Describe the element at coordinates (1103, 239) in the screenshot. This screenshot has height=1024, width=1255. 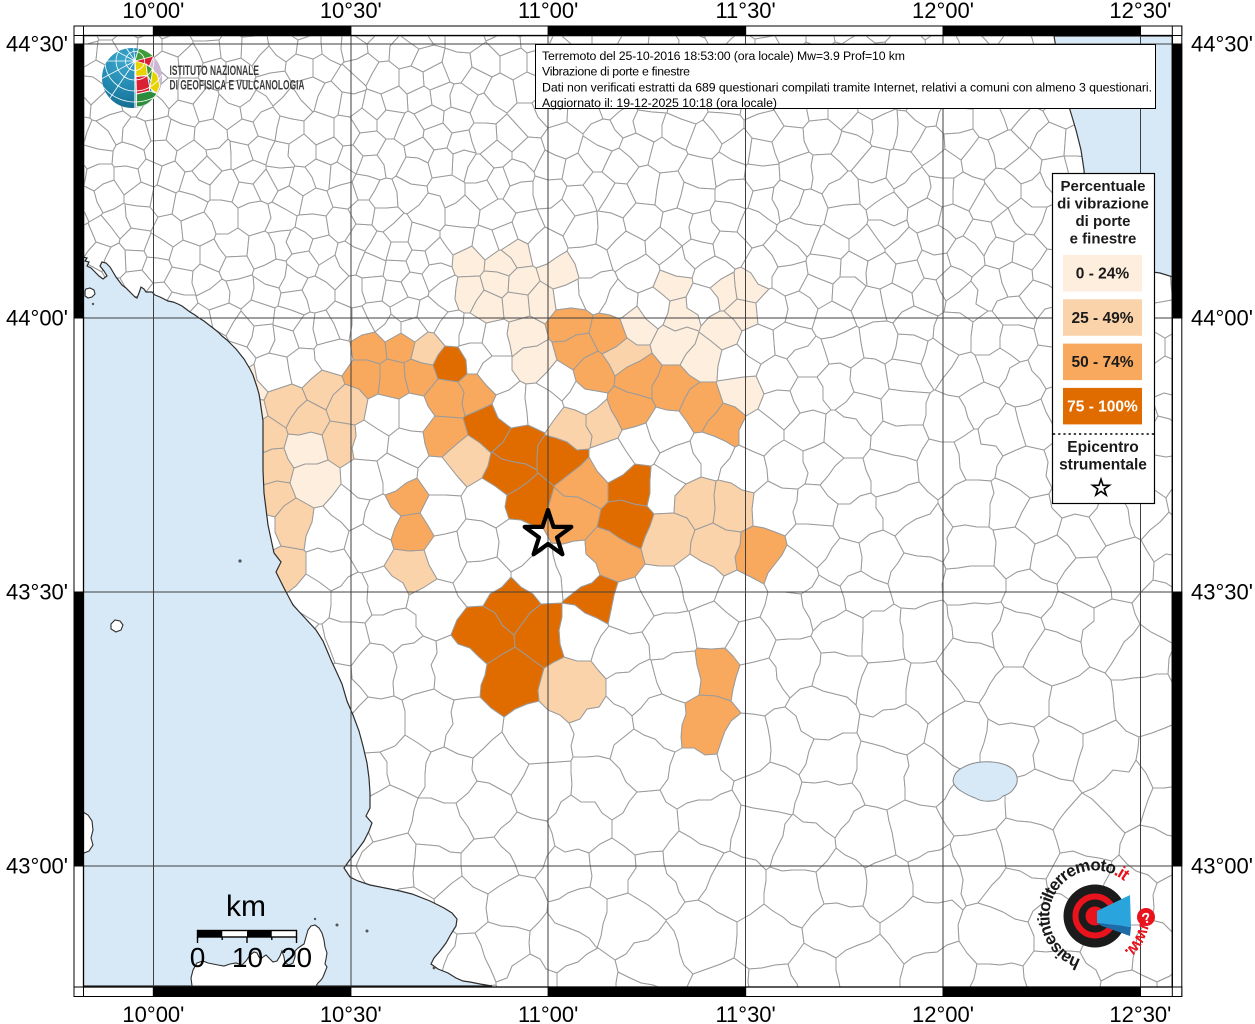
I see `svg-text: e finestre` at that location.